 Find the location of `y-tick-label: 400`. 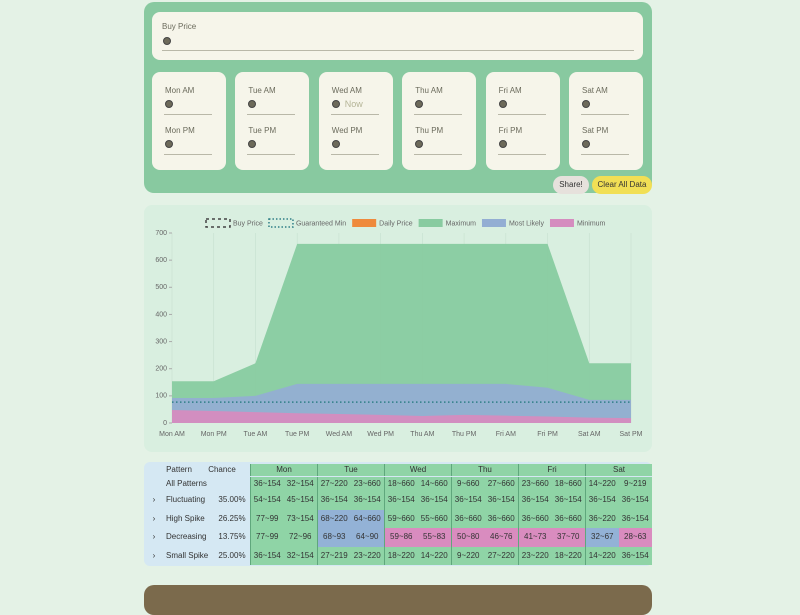

y-tick-label: 400 is located at coordinates (161, 314).